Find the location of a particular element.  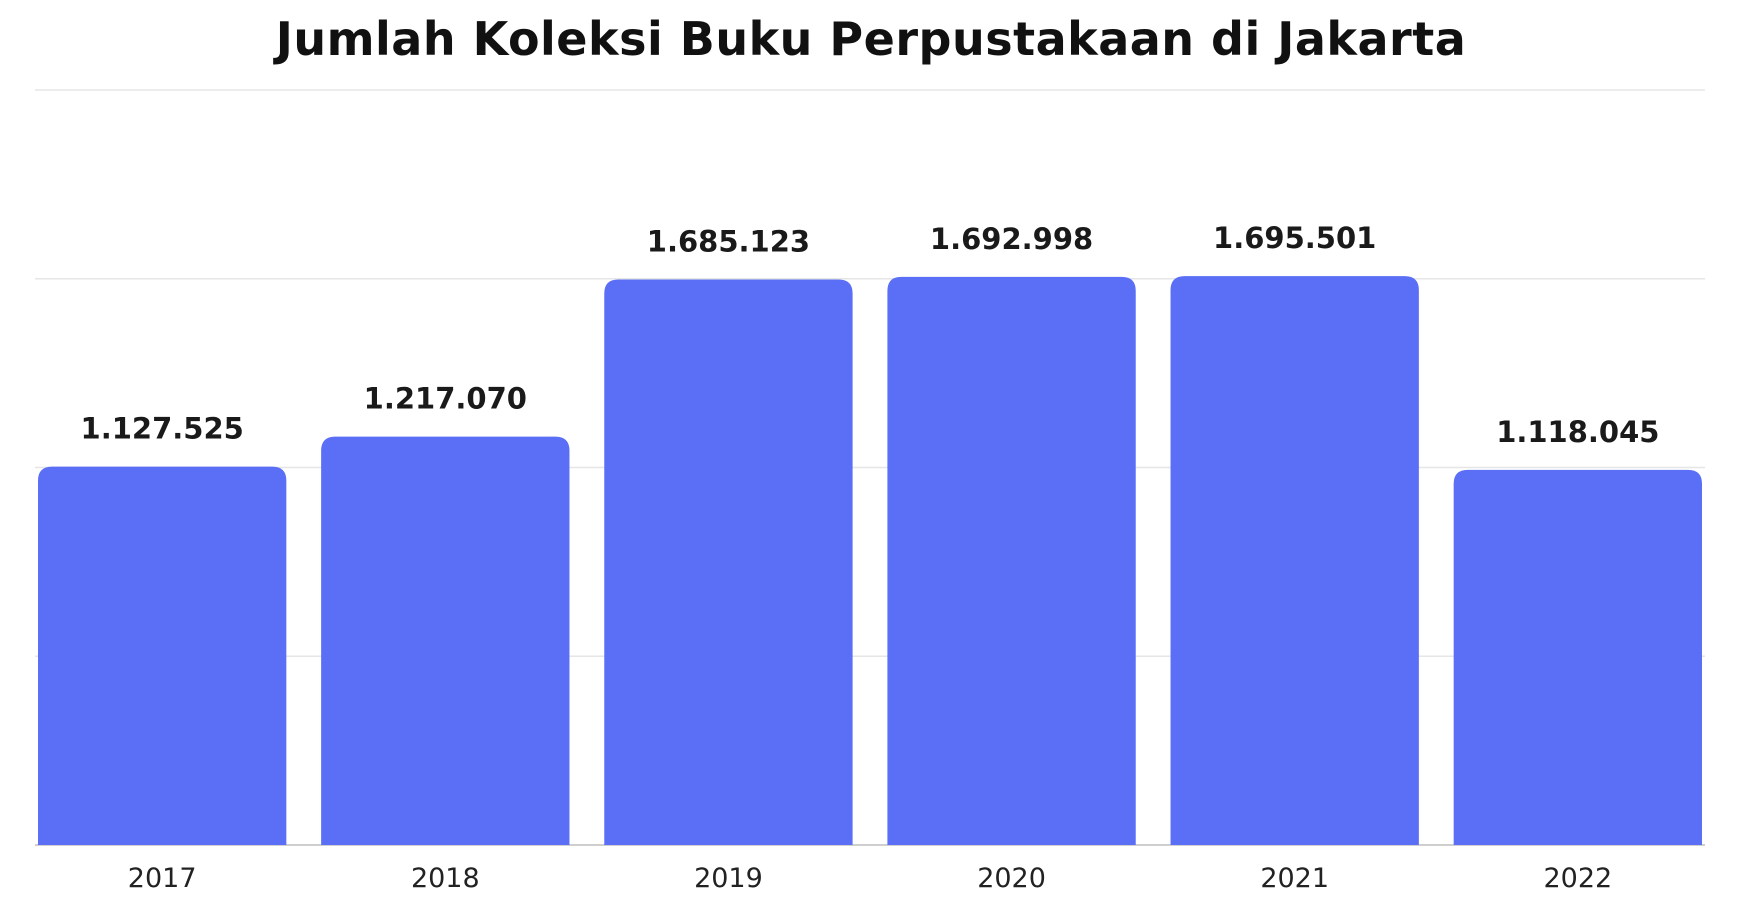

x-tick-label-2022: 2022 is located at coordinates (1577, 878).